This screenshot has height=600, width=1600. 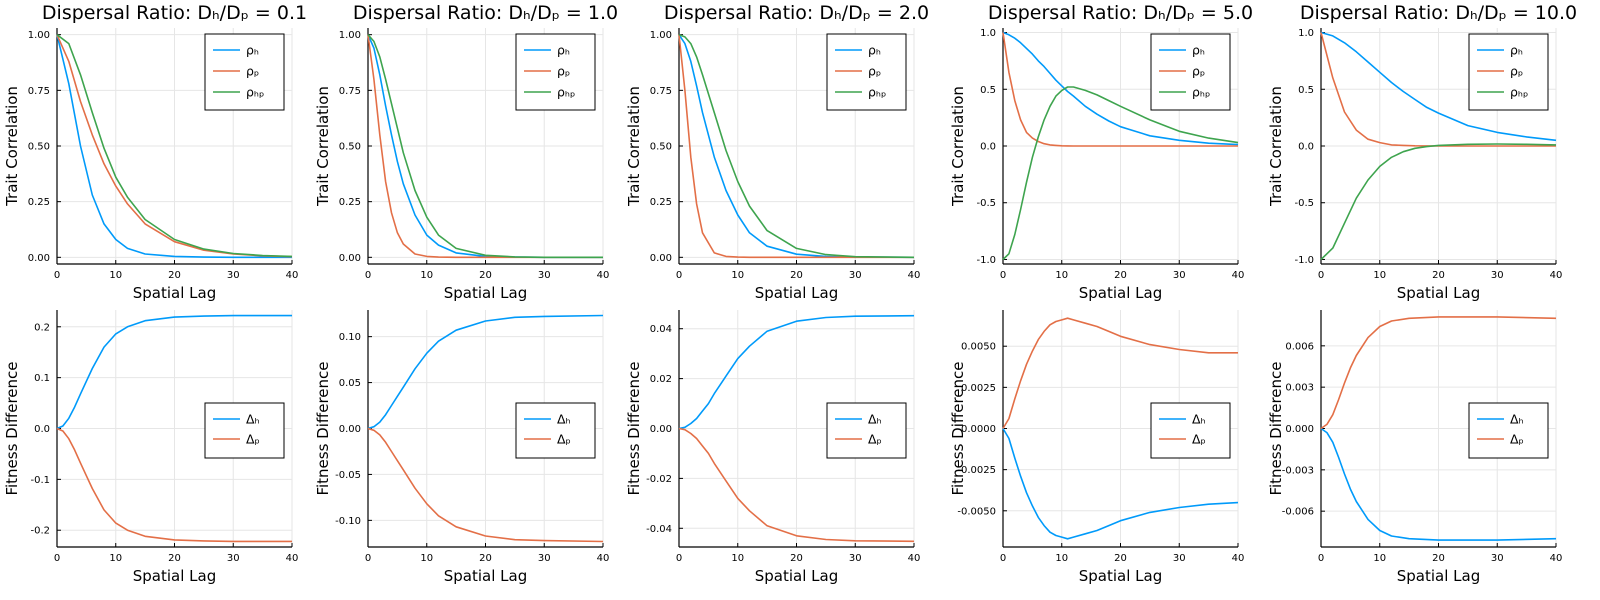 I want to click on y-tick-label: -0.5, so click(x=986, y=203).